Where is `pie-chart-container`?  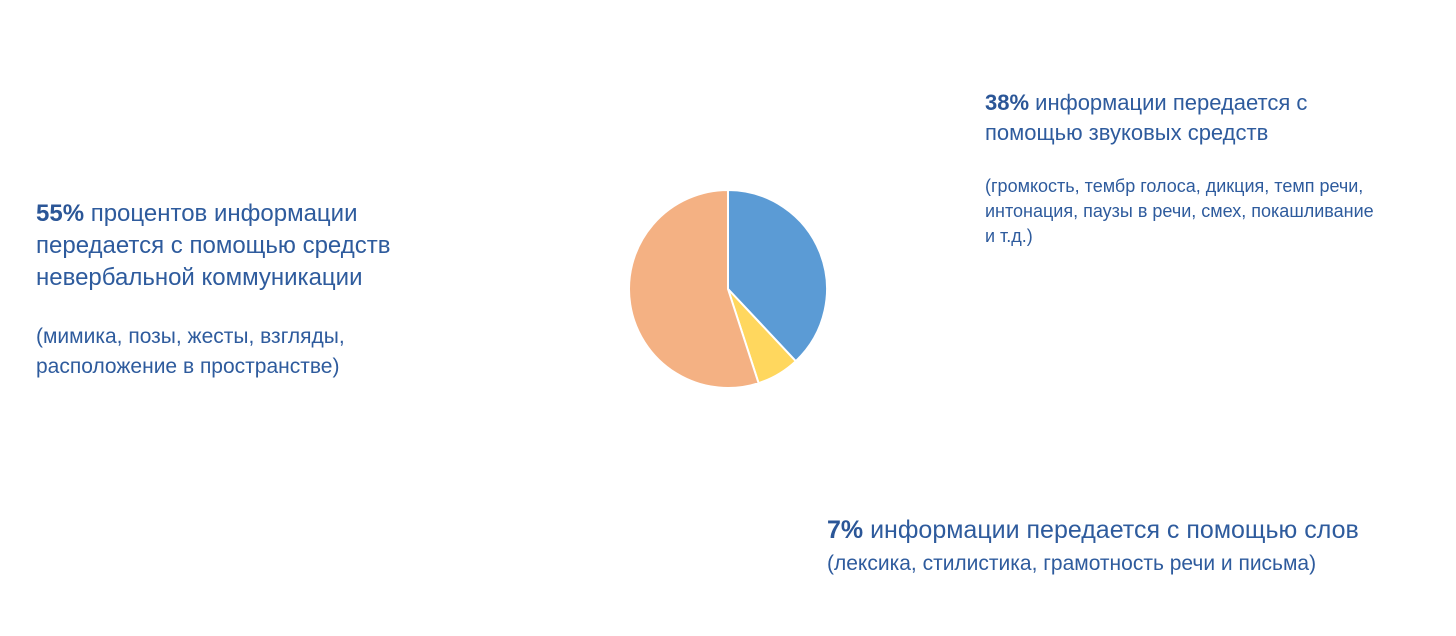 pie-chart-container is located at coordinates (728, 289).